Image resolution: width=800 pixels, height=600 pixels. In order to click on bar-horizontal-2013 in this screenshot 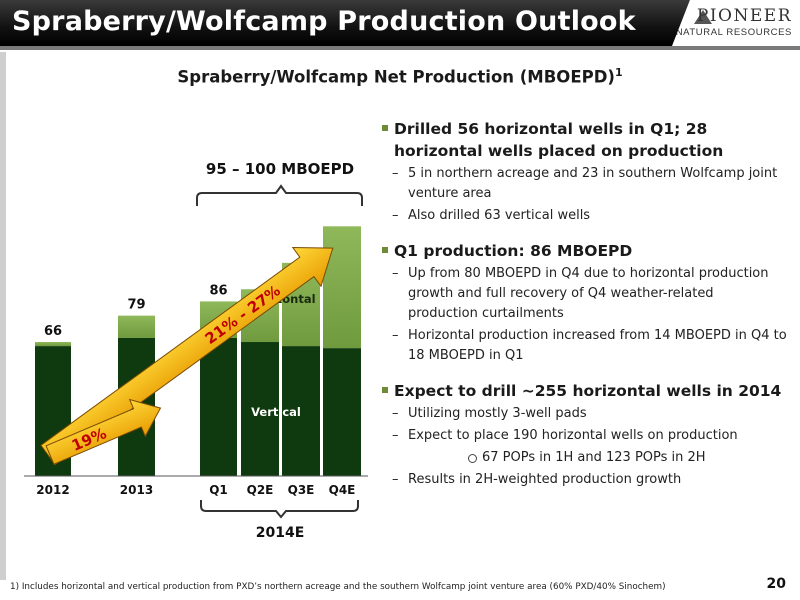, I will do `click(136, 326)`.